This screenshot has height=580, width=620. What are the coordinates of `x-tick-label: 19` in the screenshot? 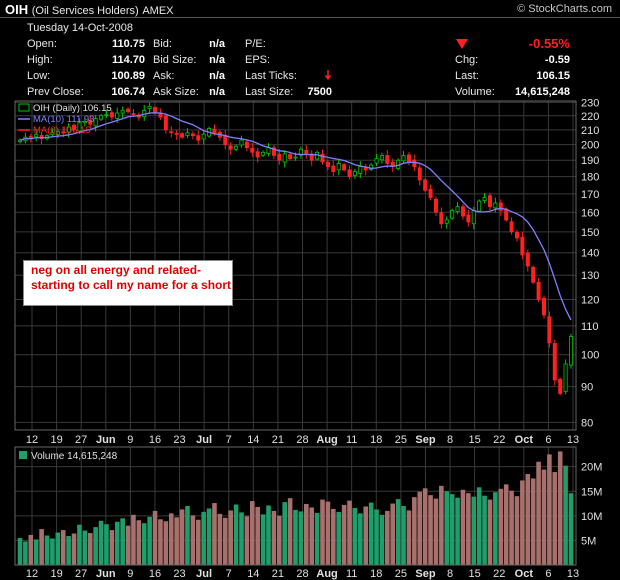 It's located at (56, 574).